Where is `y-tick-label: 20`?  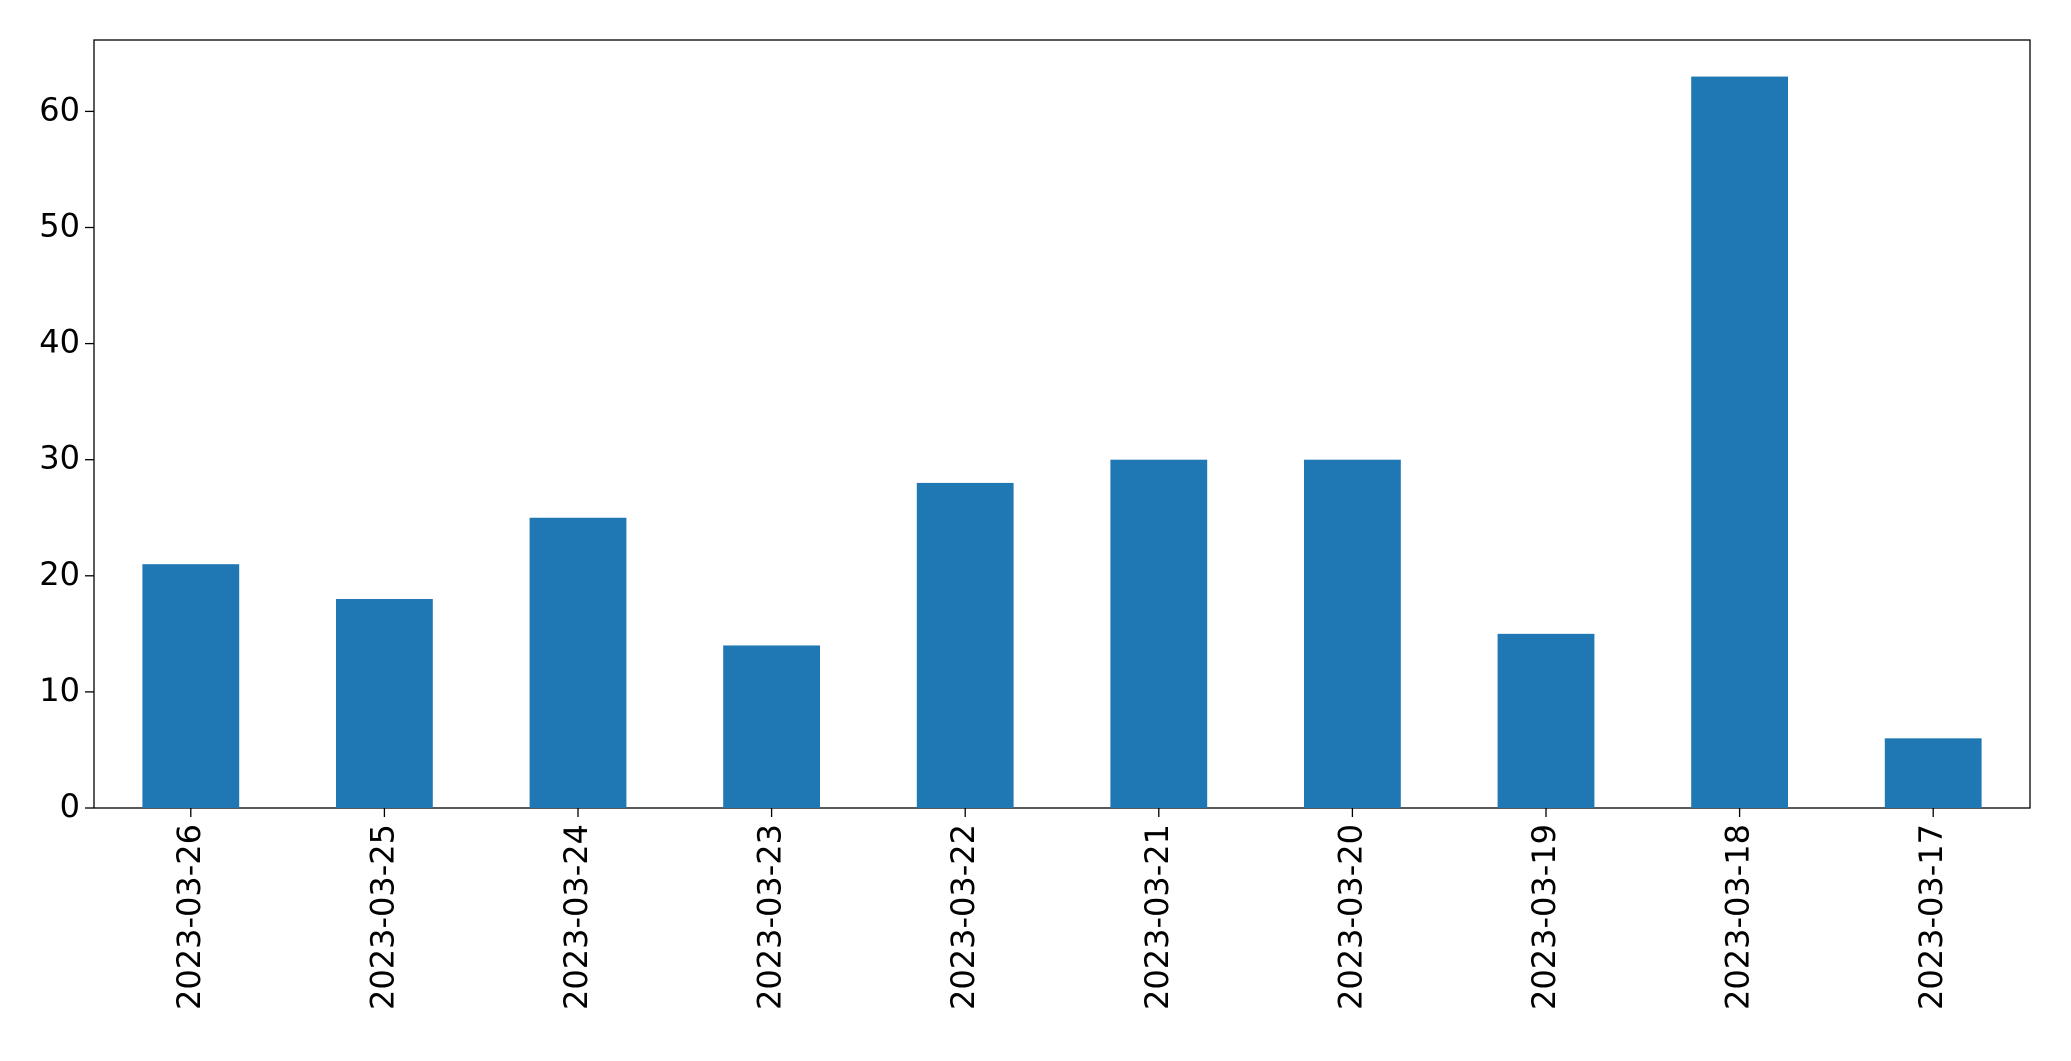 y-tick-label: 20 is located at coordinates (59, 574).